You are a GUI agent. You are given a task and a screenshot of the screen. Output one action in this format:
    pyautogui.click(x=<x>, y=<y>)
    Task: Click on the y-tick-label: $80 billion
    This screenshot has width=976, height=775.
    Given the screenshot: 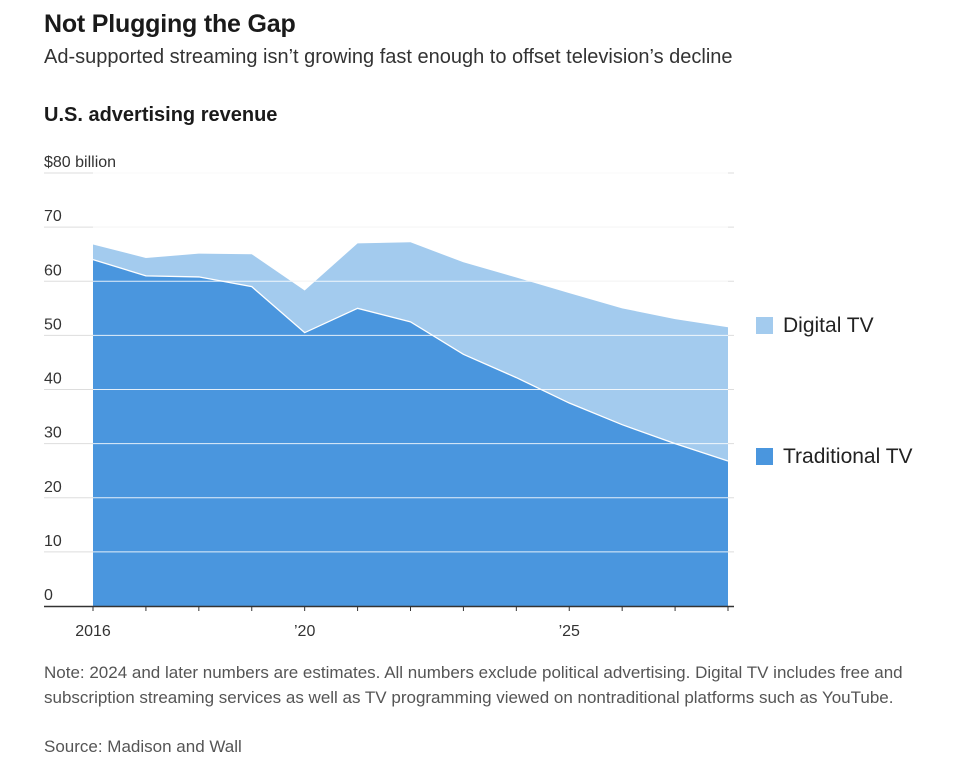 What is the action you would take?
    pyautogui.click(x=80, y=162)
    